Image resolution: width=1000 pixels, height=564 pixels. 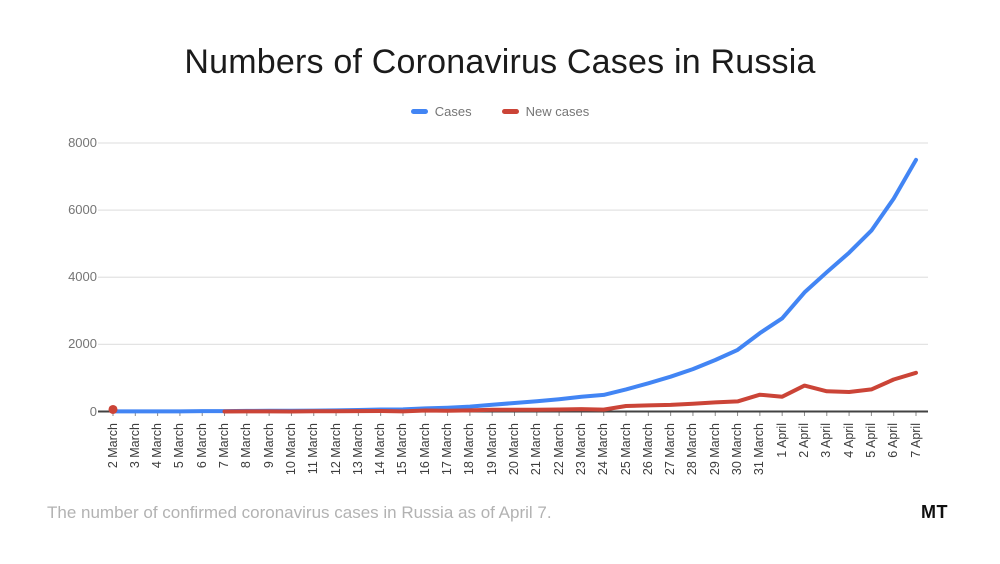 What do you see at coordinates (514, 449) in the screenshot?
I see `x-axis-label-20-march: 20 March` at bounding box center [514, 449].